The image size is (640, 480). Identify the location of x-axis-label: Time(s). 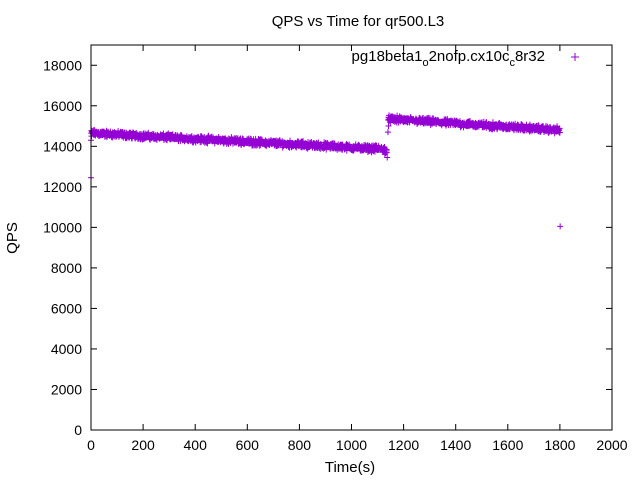
(350, 467).